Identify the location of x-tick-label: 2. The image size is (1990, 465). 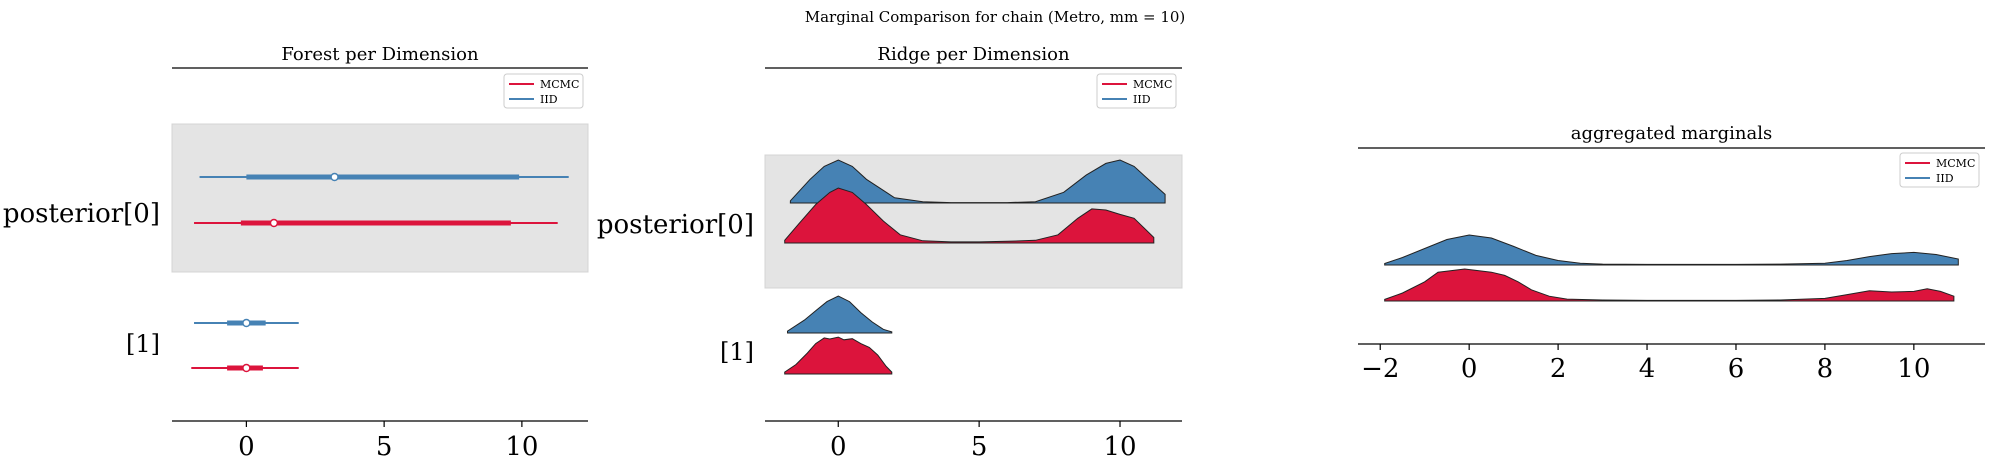
(1558, 369).